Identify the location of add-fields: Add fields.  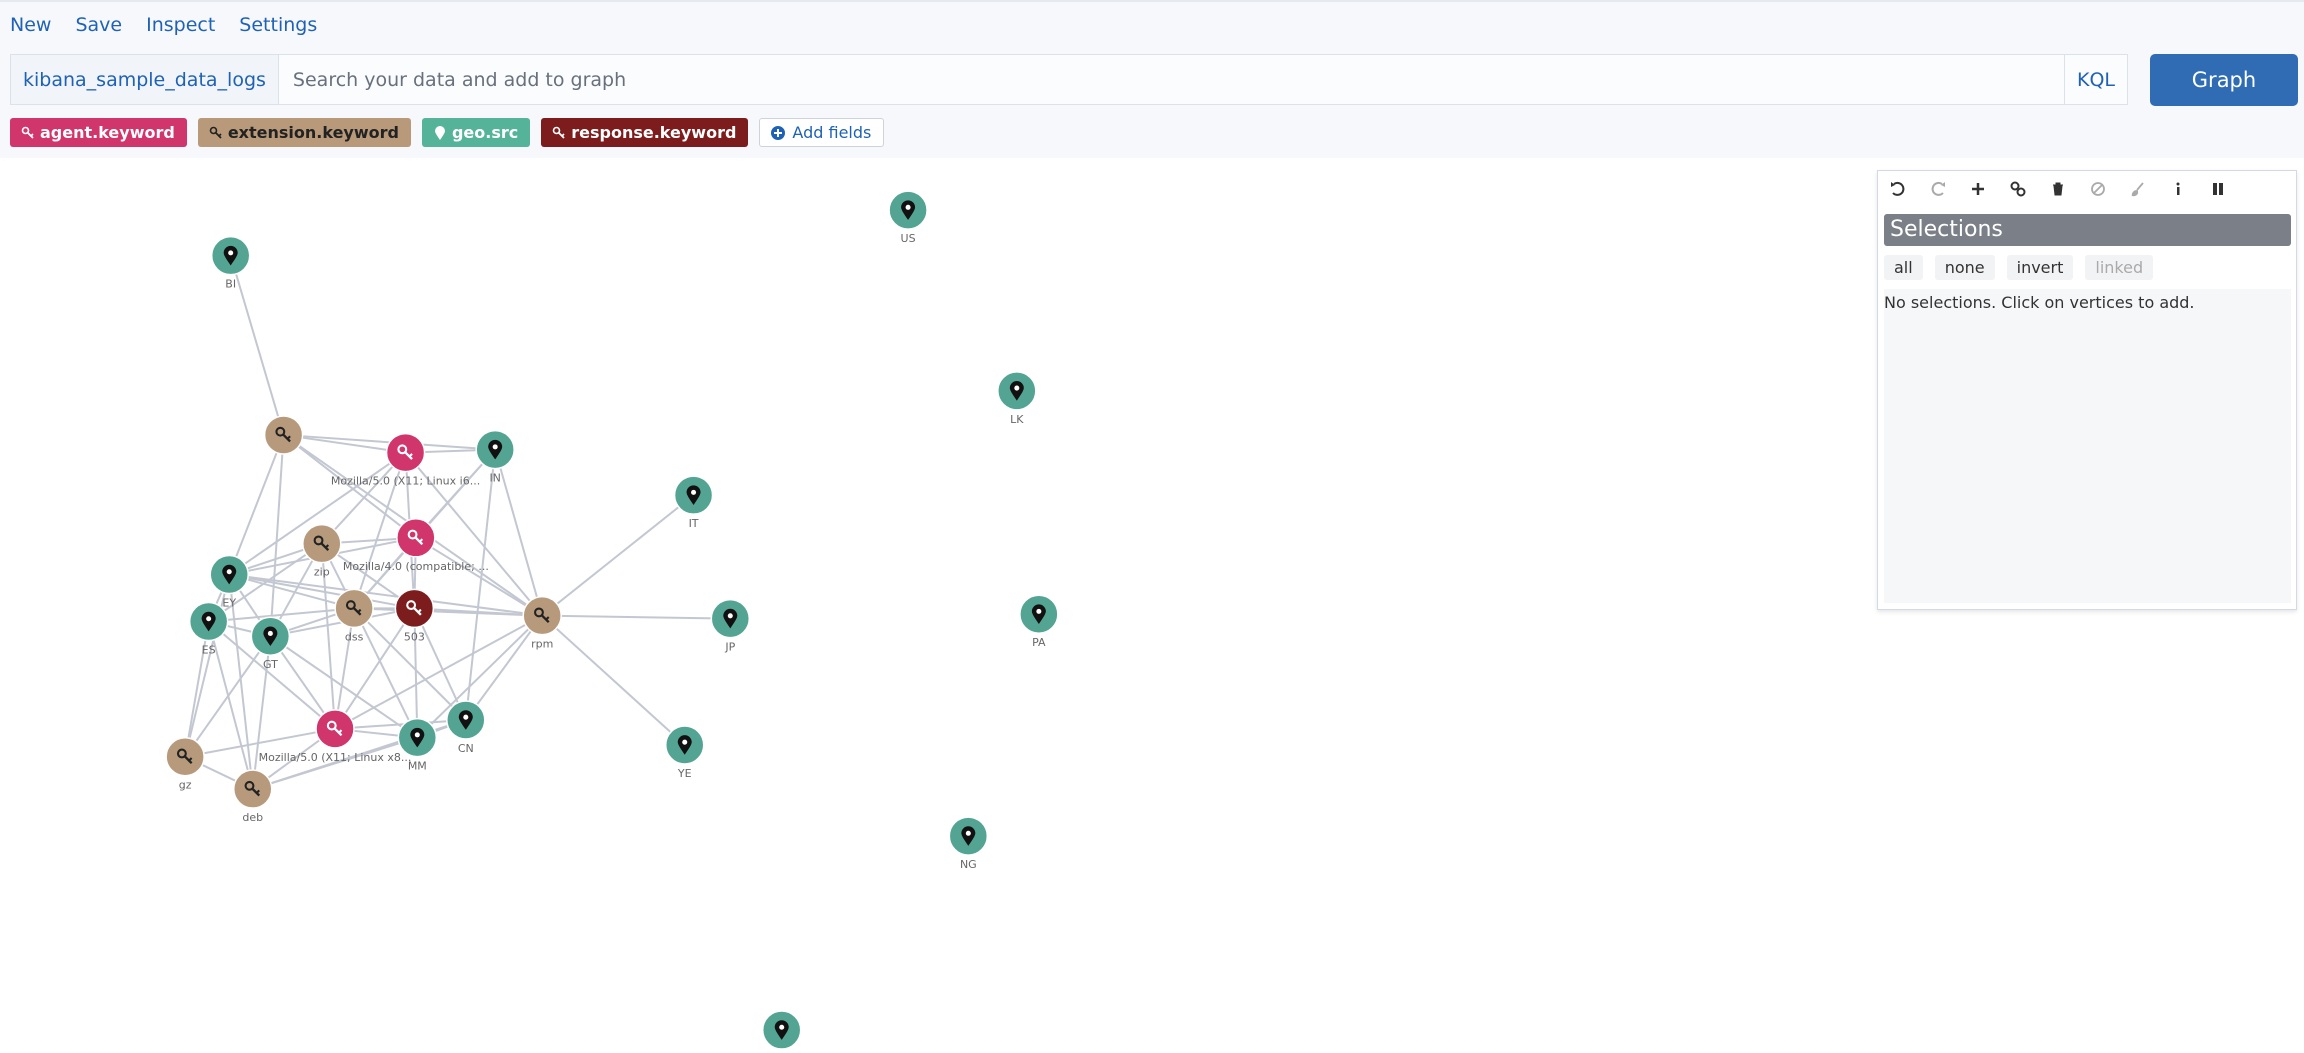
(822, 132).